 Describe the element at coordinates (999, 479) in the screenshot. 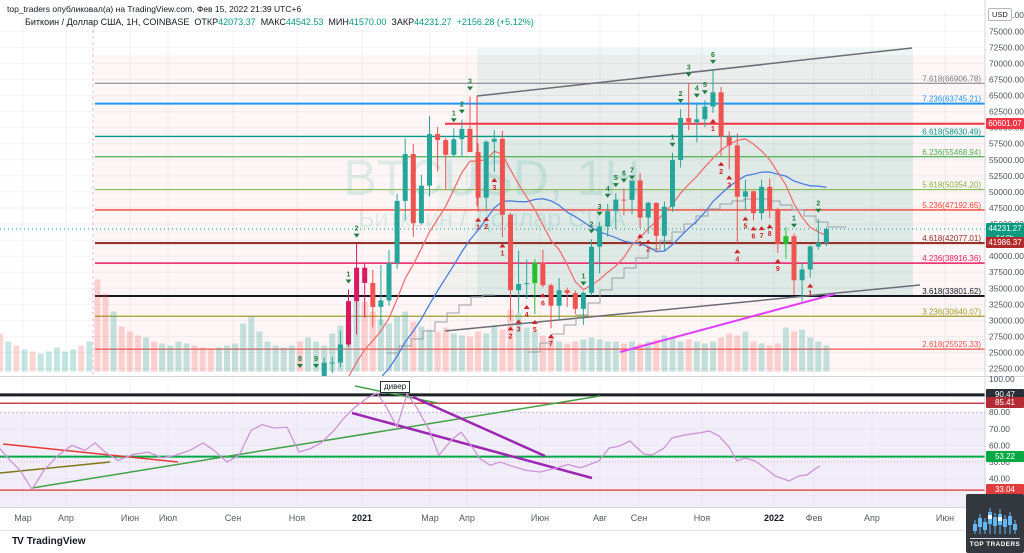

I see `rsi-axis-label: 40.00` at that location.